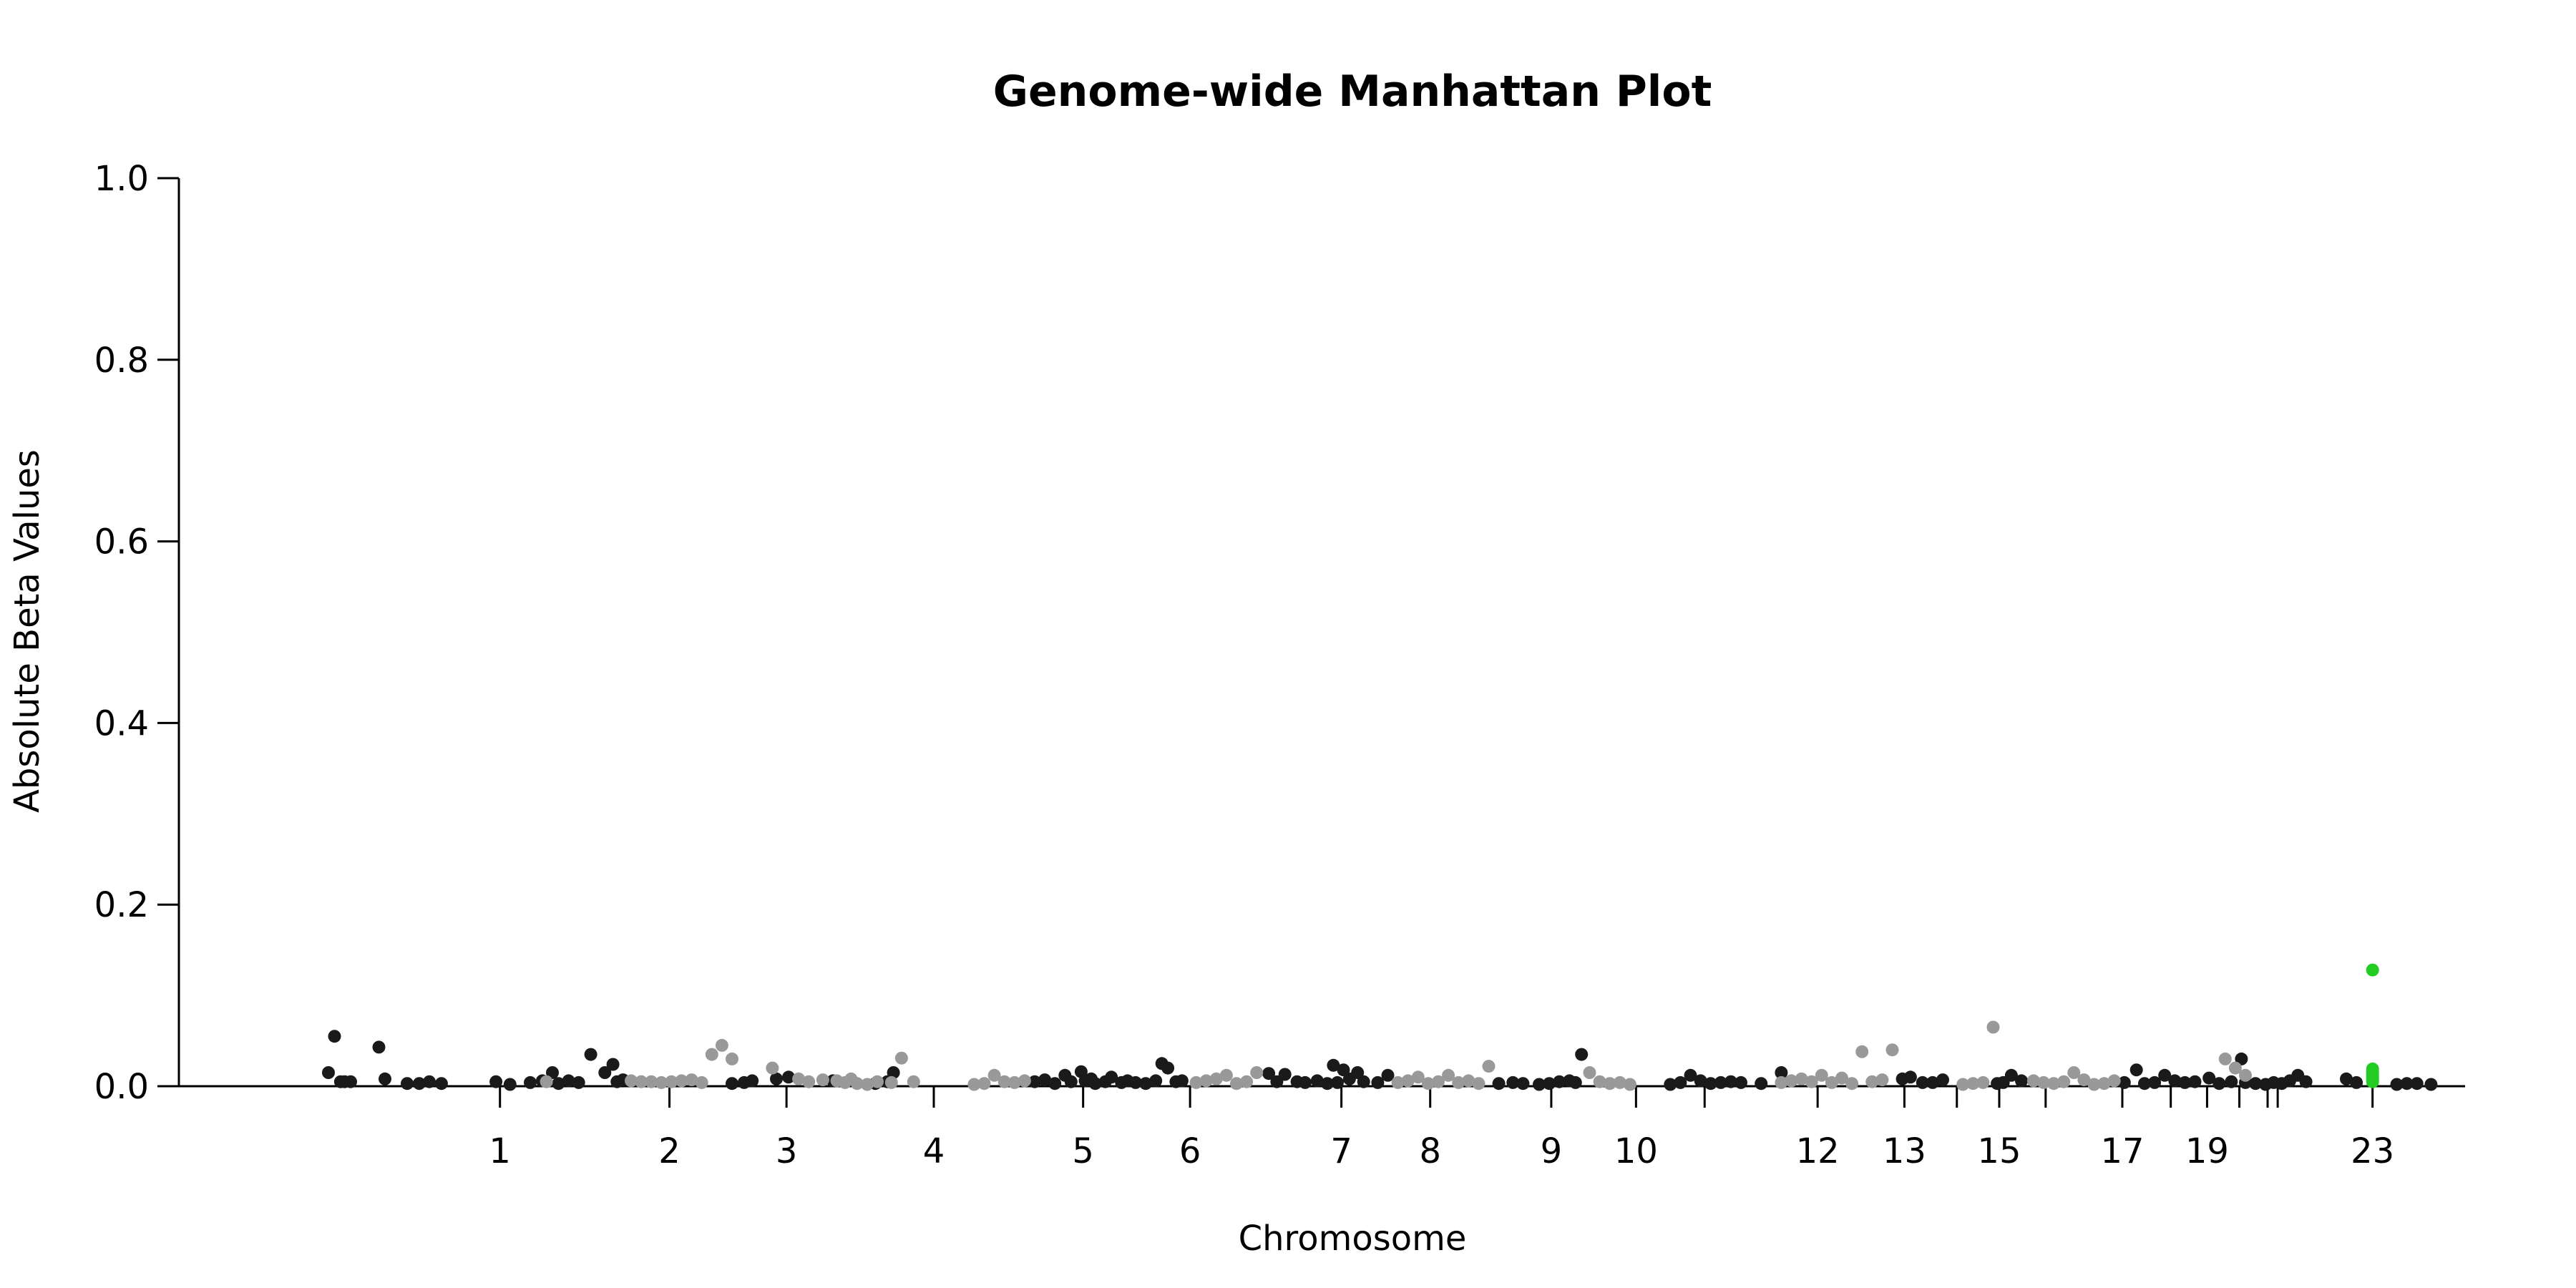  Describe the element at coordinates (27, 631) in the screenshot. I see `y-axis-label: Absolute Beta Values` at that location.